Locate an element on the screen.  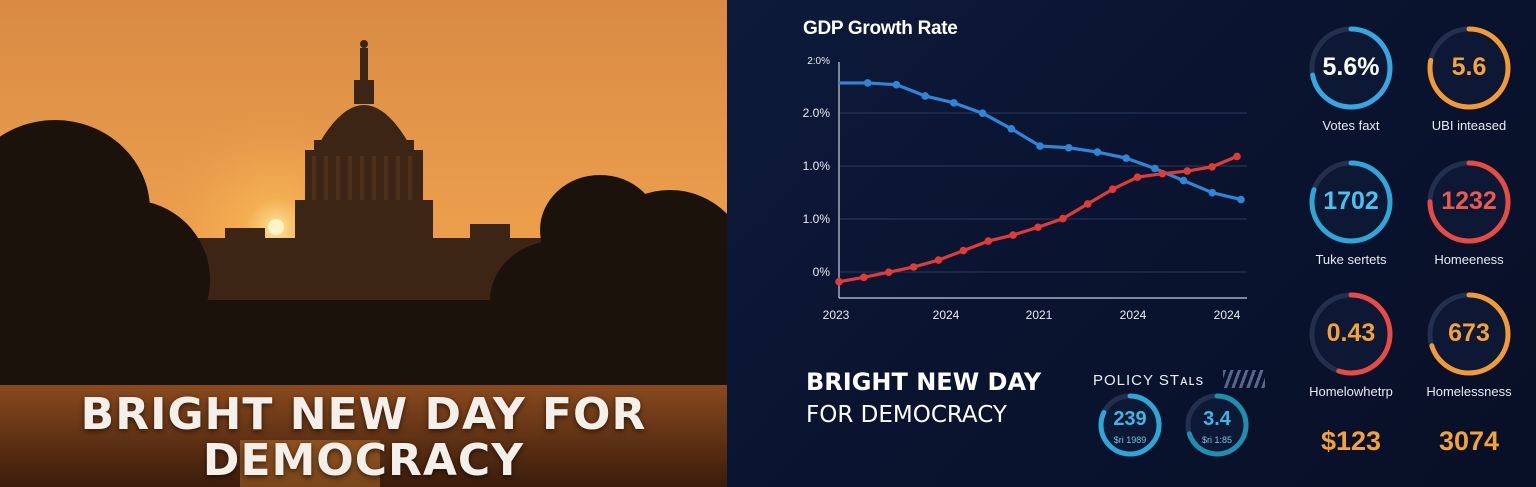
photo-headline: BRIGHT NEW DAY FOR DEMOCRACY is located at coordinates (363, 437).